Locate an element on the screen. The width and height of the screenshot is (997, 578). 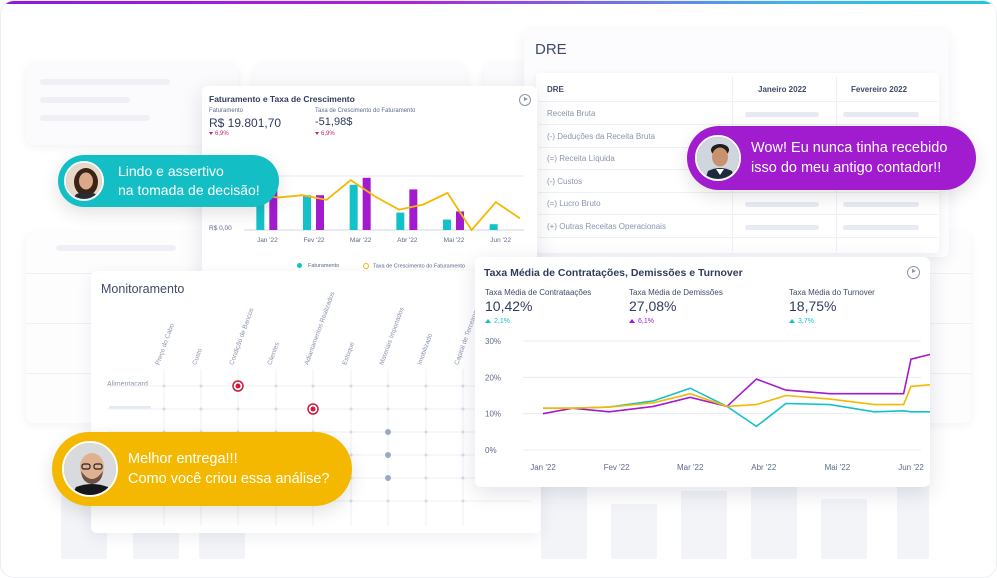
legend-faturamento-text: Faturamento is located at coordinates (324, 266).